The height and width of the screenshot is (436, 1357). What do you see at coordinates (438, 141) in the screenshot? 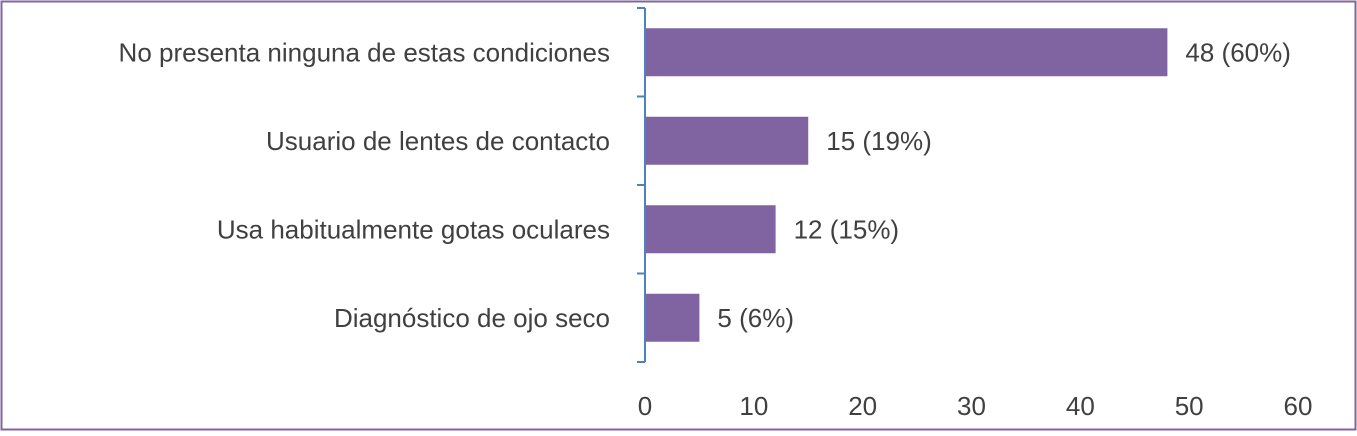
I see `category-label: Usuario de lentes de contacto` at bounding box center [438, 141].